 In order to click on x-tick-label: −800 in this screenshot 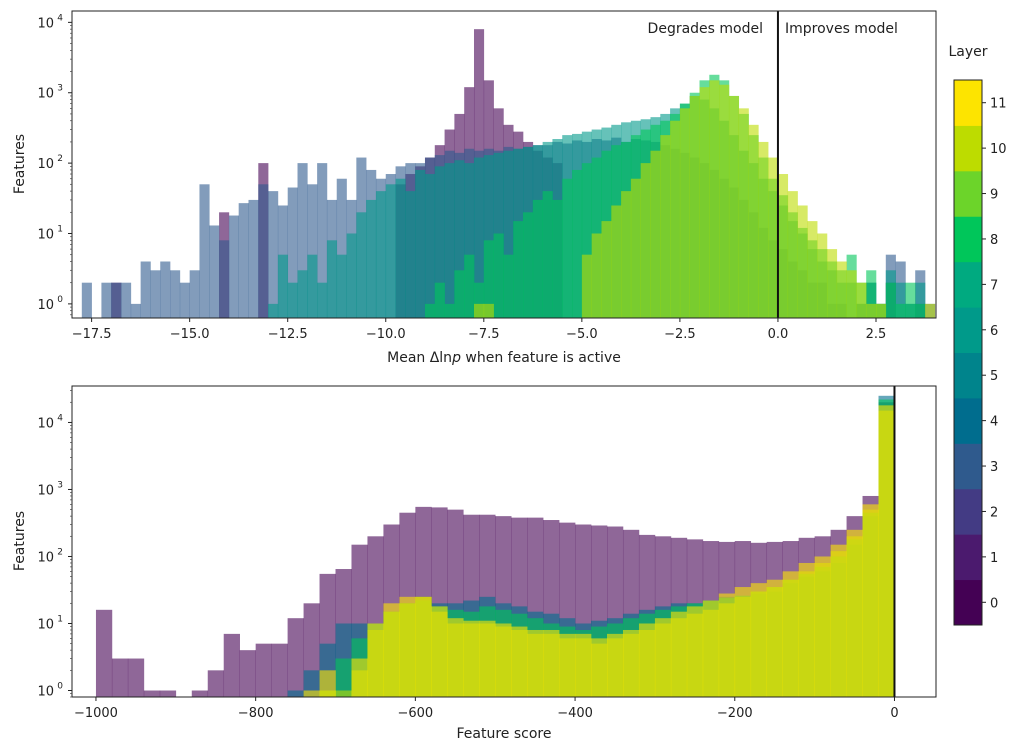, I will do `click(256, 713)`.